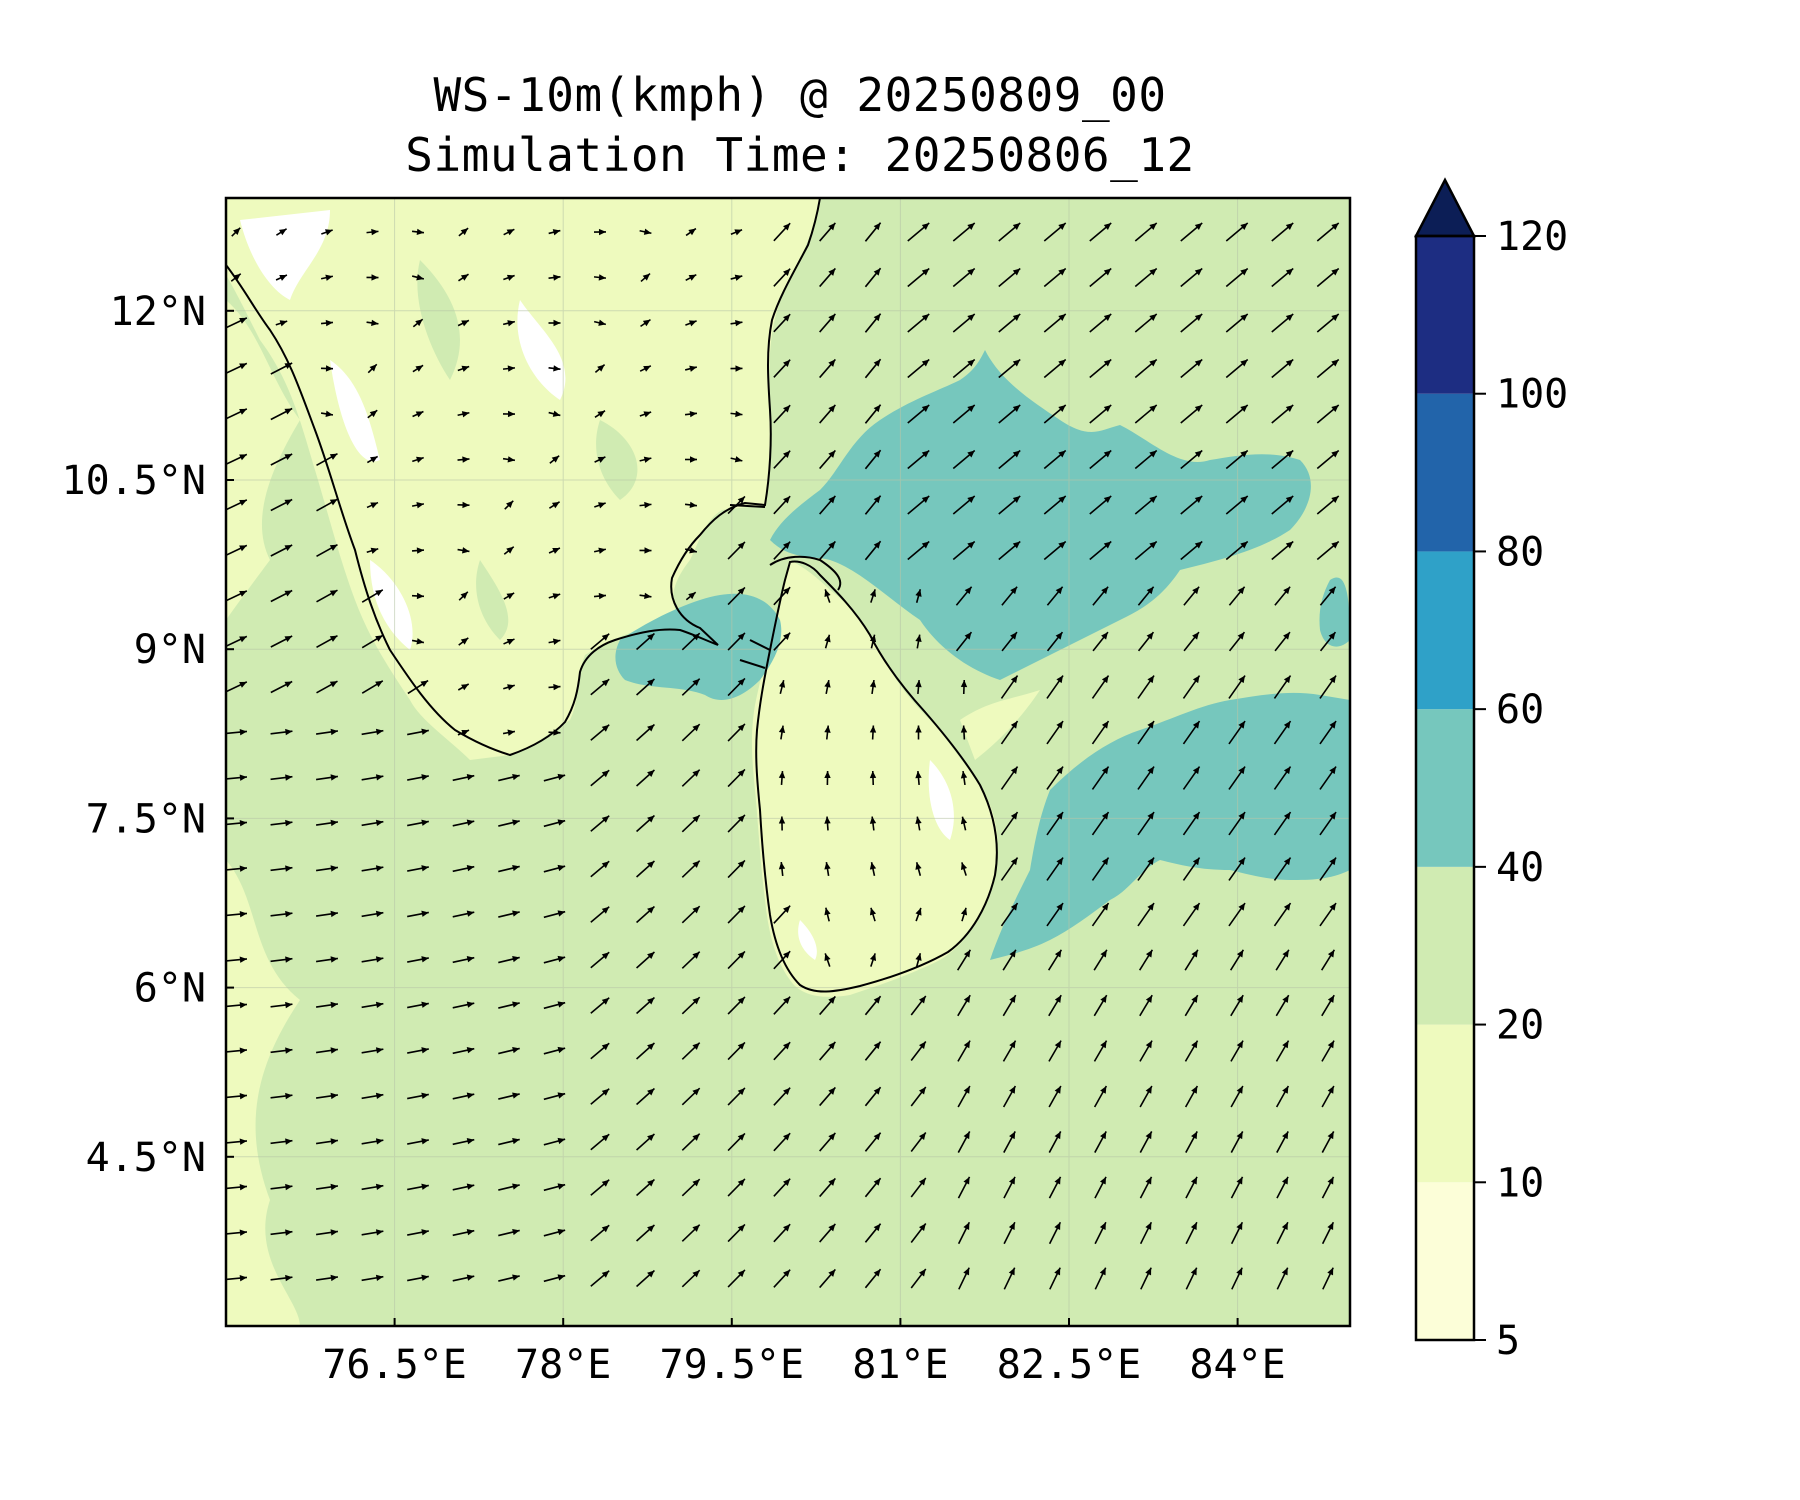 Image resolution: width=1800 pixels, height=1500 pixels. Describe the element at coordinates (170, 650) in the screenshot. I see `y-tick-label: 9°N` at that location.